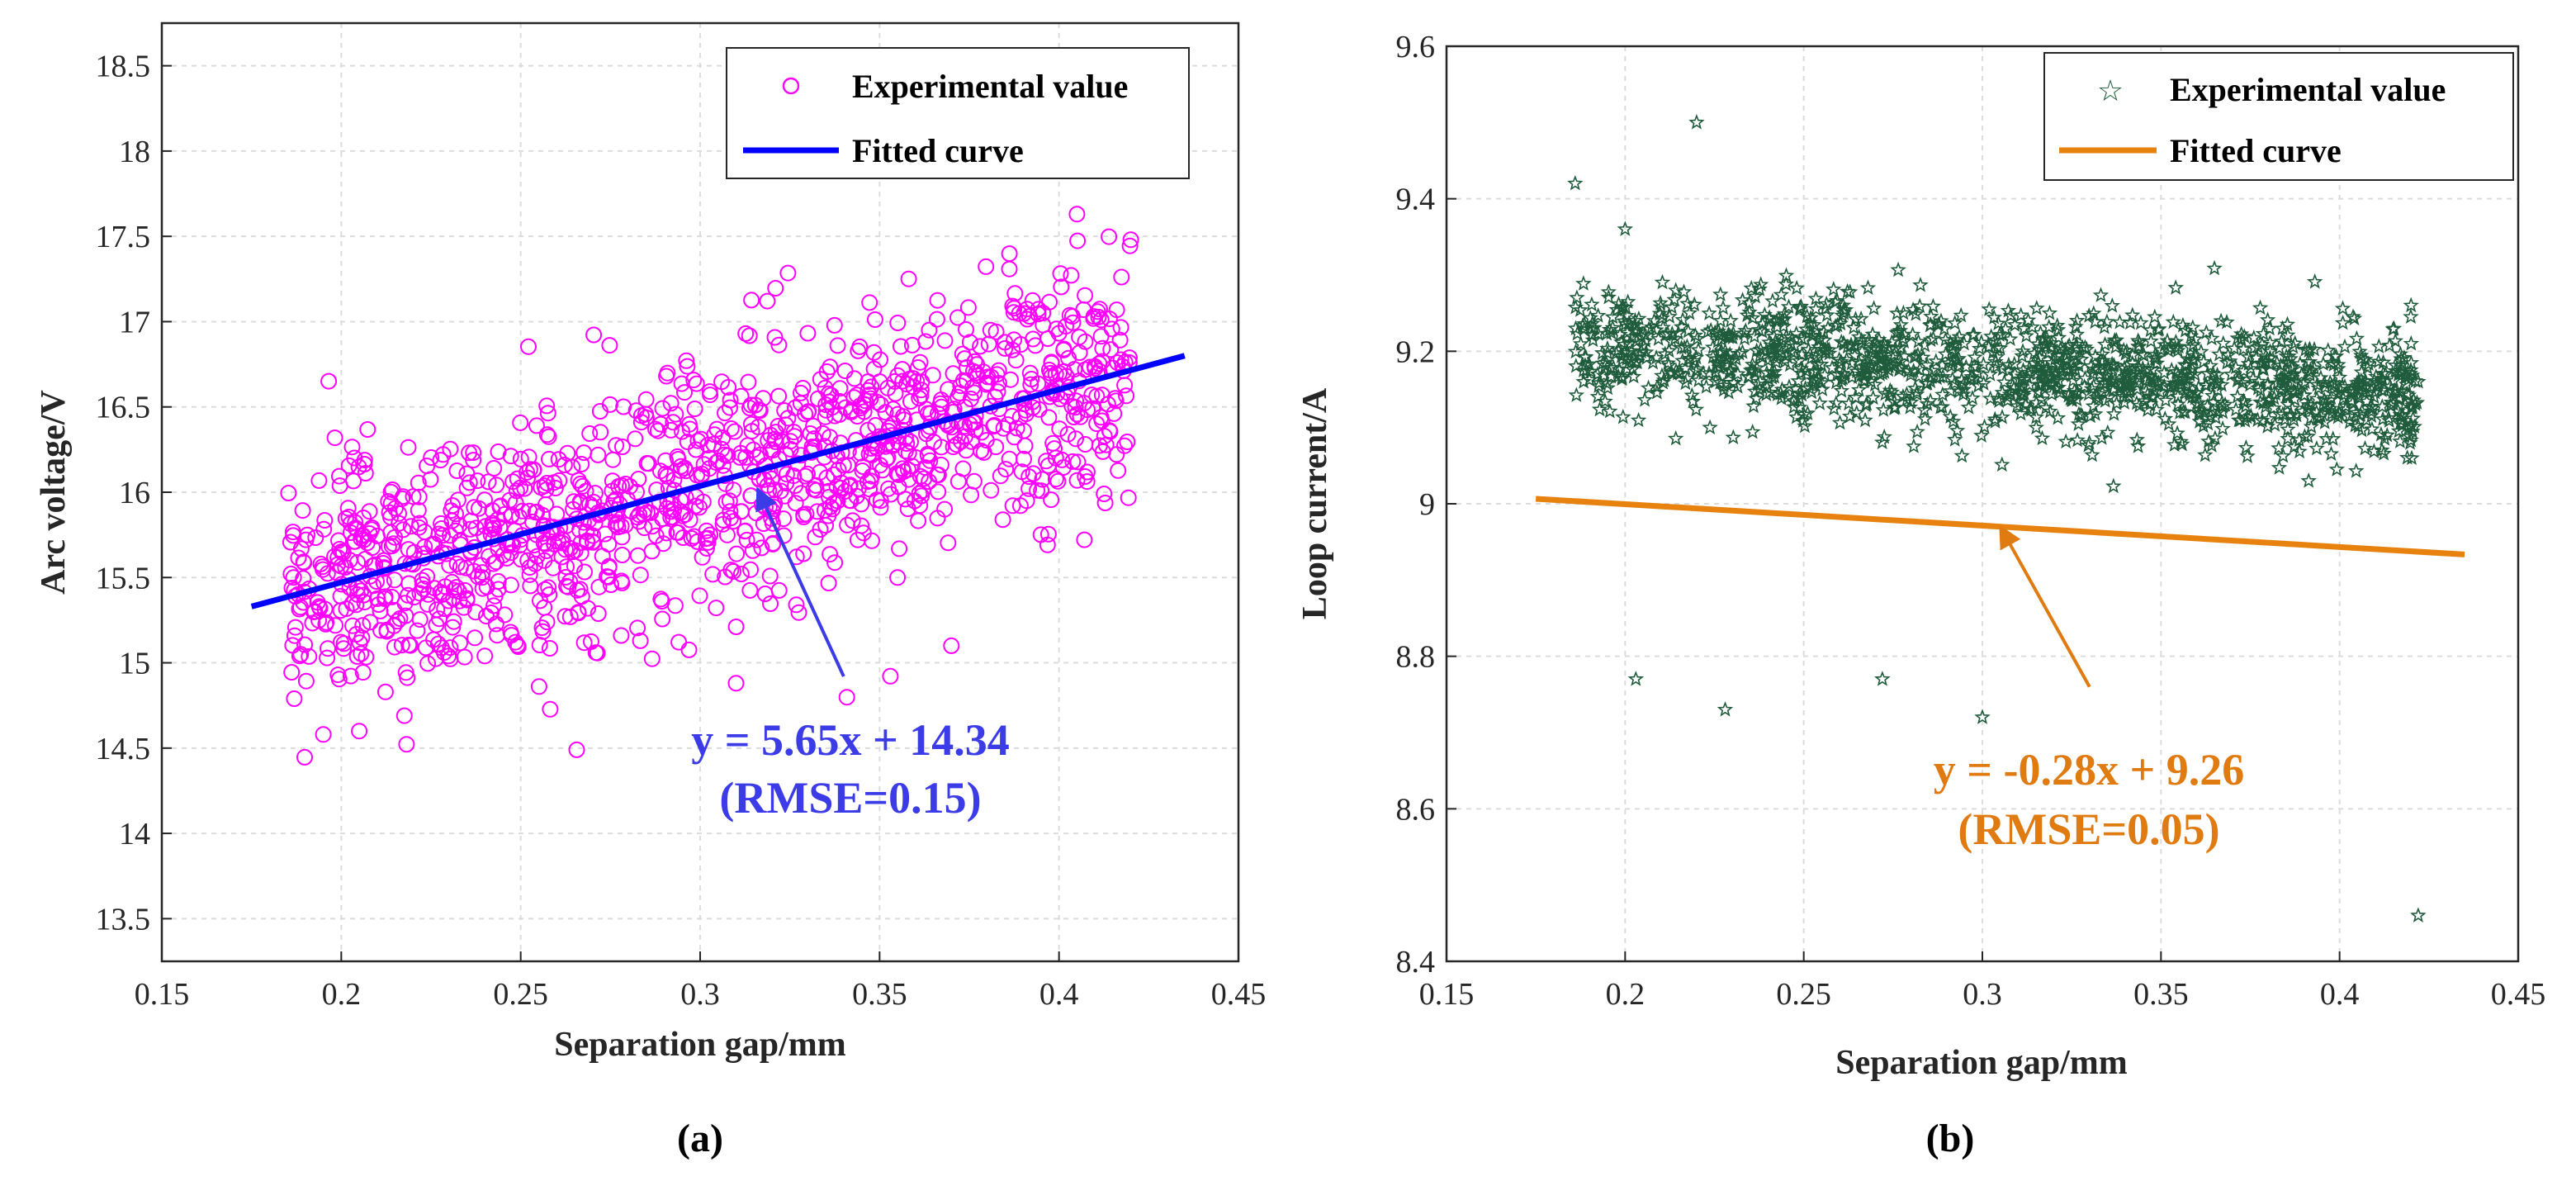 This screenshot has height=1181, width=2576. Describe the element at coordinates (162, 995) in the screenshot. I see `x-tick-label: 0.15` at that location.